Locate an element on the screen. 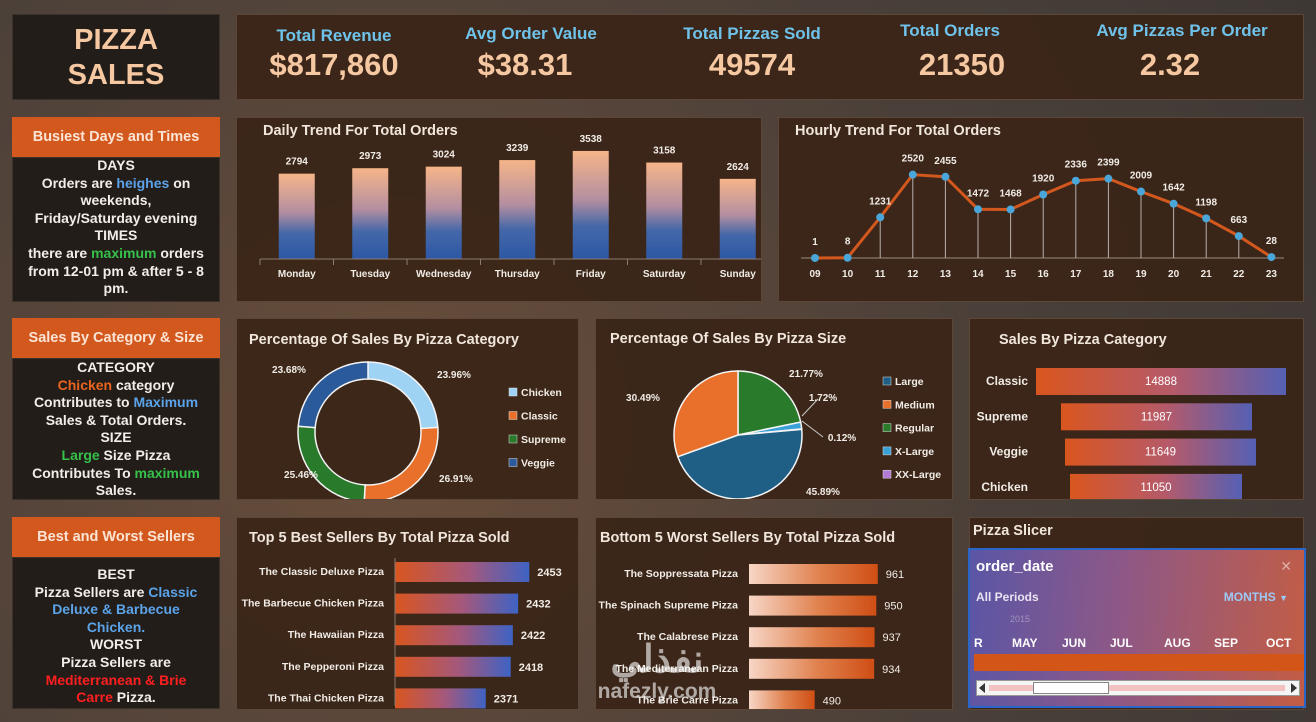 The height and width of the screenshot is (722, 1316). scroll-right-arrow is located at coordinates (1294, 688).